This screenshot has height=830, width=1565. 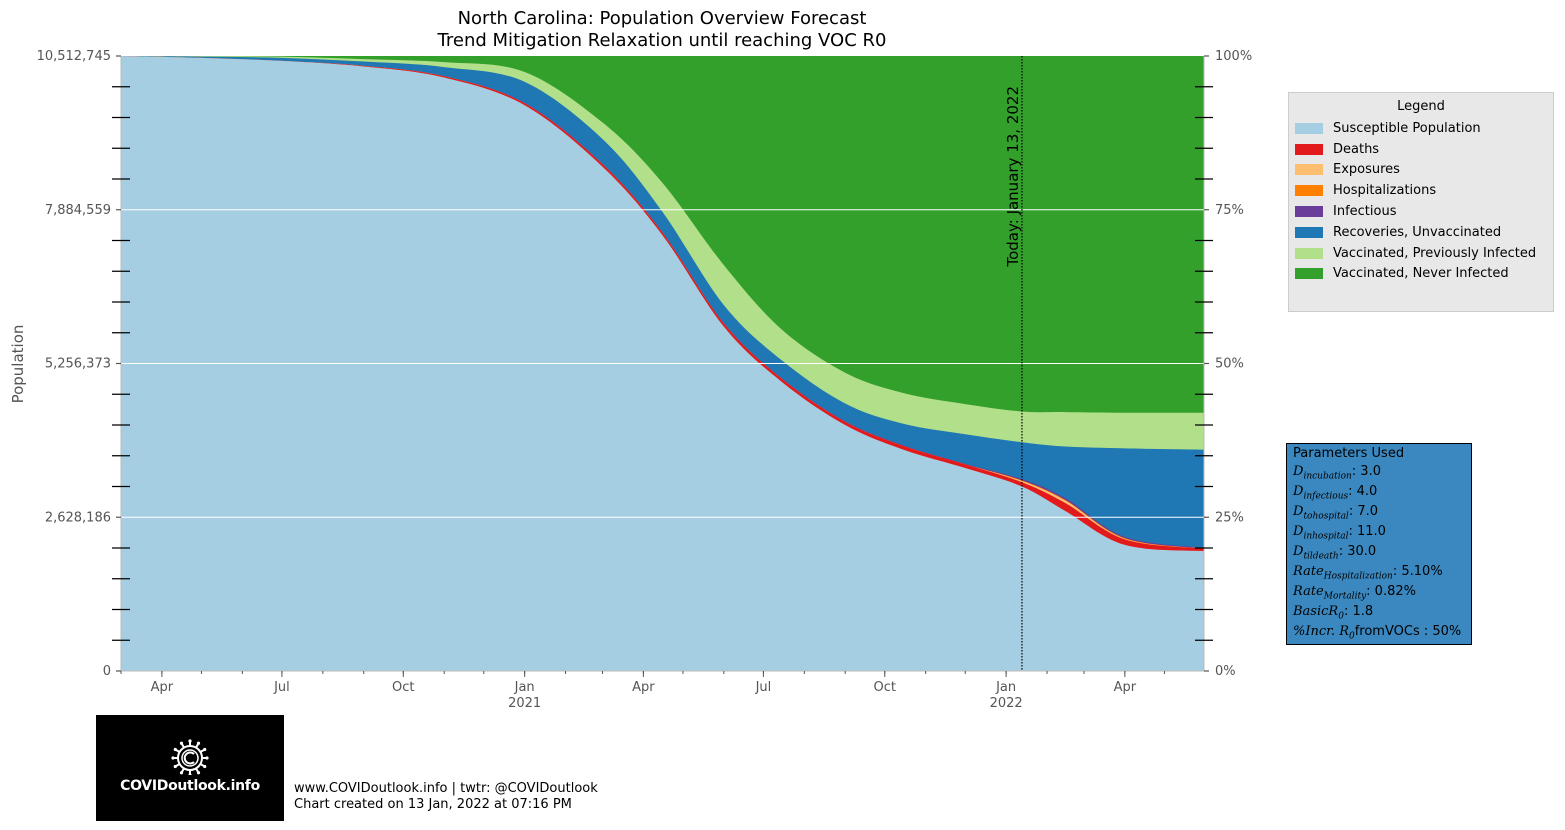 I want to click on parameter-line: %Incr. R0fromVOCs : 50%, so click(x=1382, y=632).